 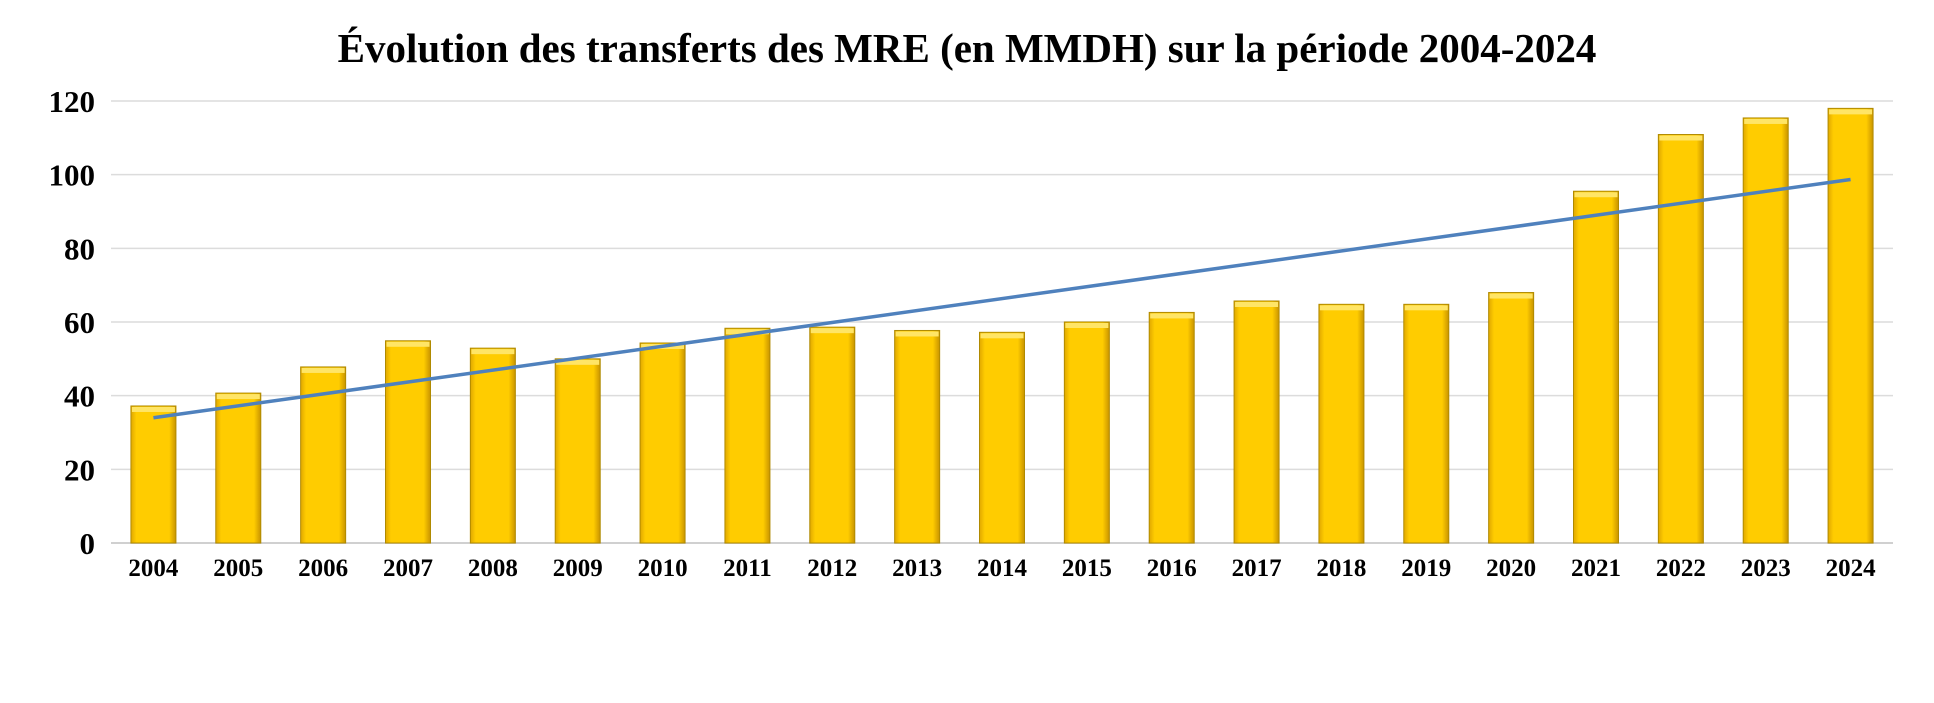 I want to click on x-tick-label: 2006, so click(x=323, y=568).